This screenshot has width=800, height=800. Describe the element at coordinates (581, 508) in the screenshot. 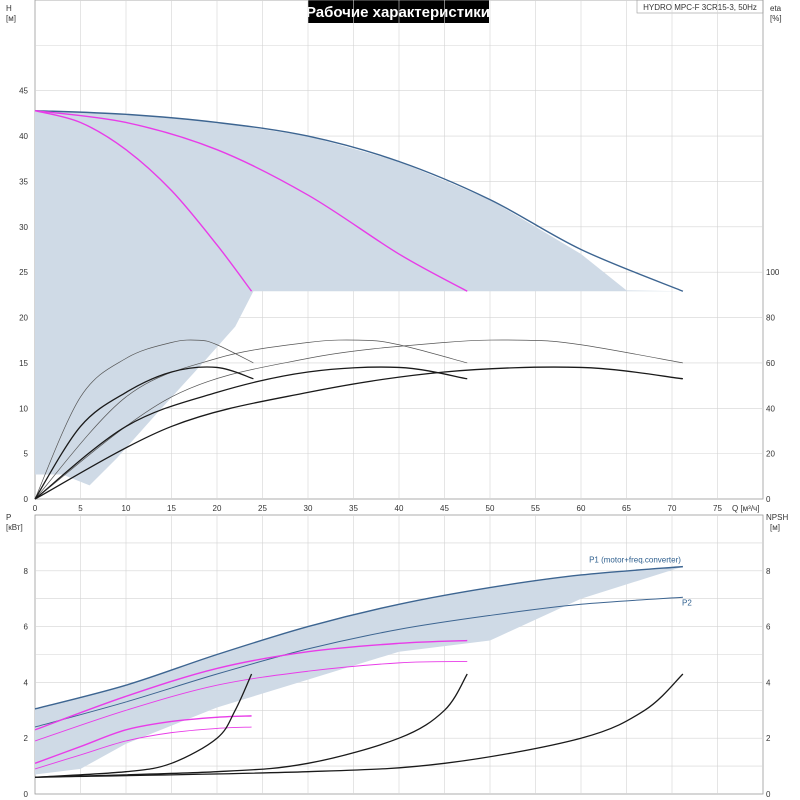

I see `x-tick-label: 60` at that location.